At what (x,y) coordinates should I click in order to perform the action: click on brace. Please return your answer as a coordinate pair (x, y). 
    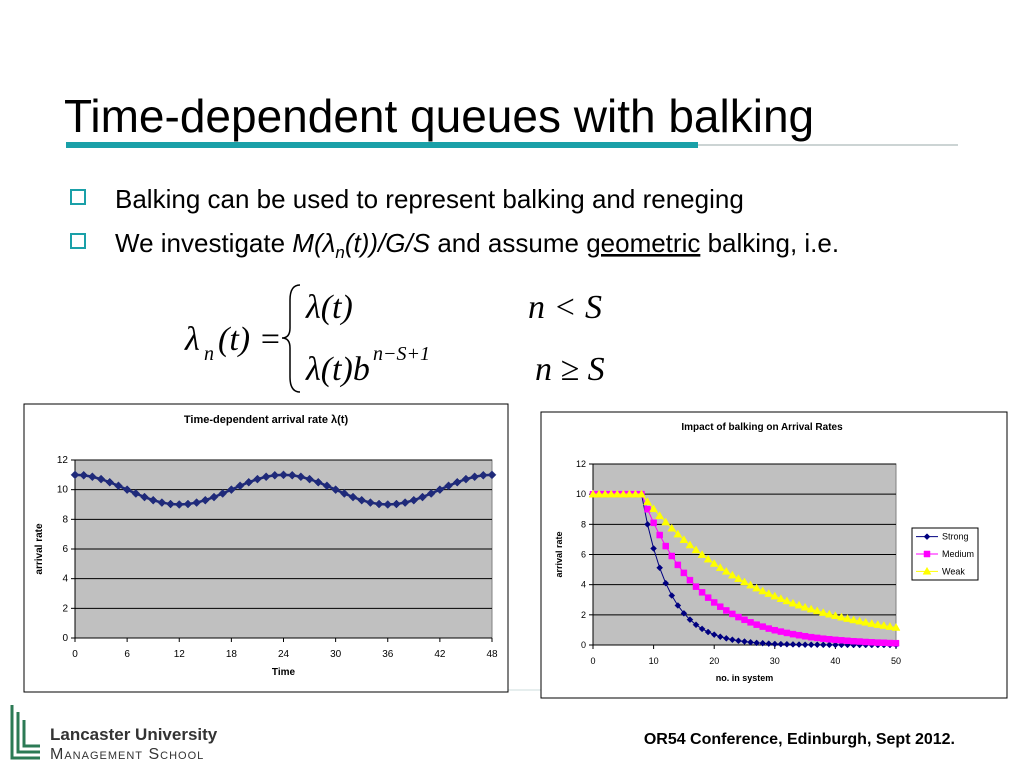
    Looking at the image, I should click on (291, 338).